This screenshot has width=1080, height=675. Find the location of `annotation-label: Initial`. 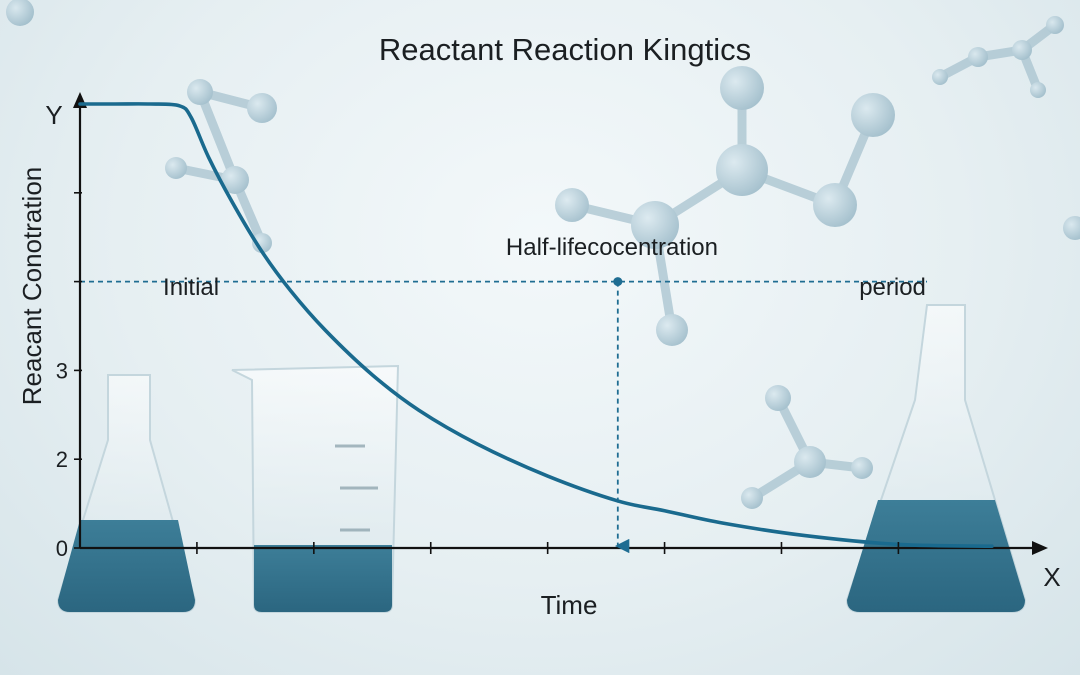

annotation-label: Initial is located at coordinates (191, 287).